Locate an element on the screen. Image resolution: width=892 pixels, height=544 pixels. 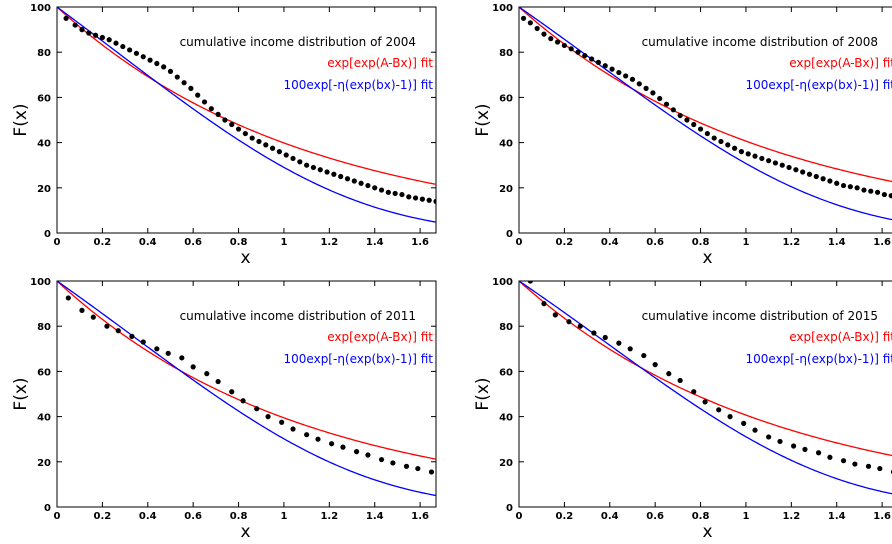
chart-title: cumulative income distribution of 2008 is located at coordinates (760, 42).